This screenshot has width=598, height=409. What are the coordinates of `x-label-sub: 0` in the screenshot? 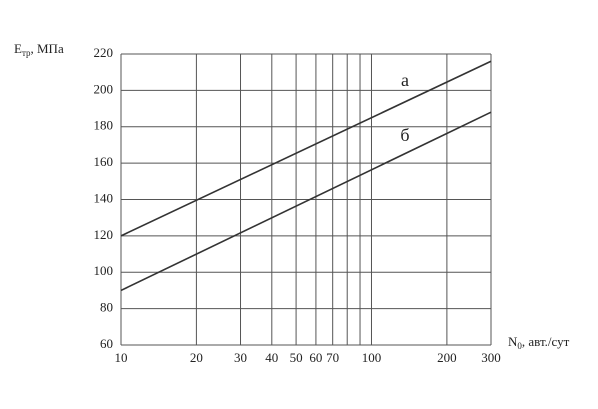 It's located at (519, 346).